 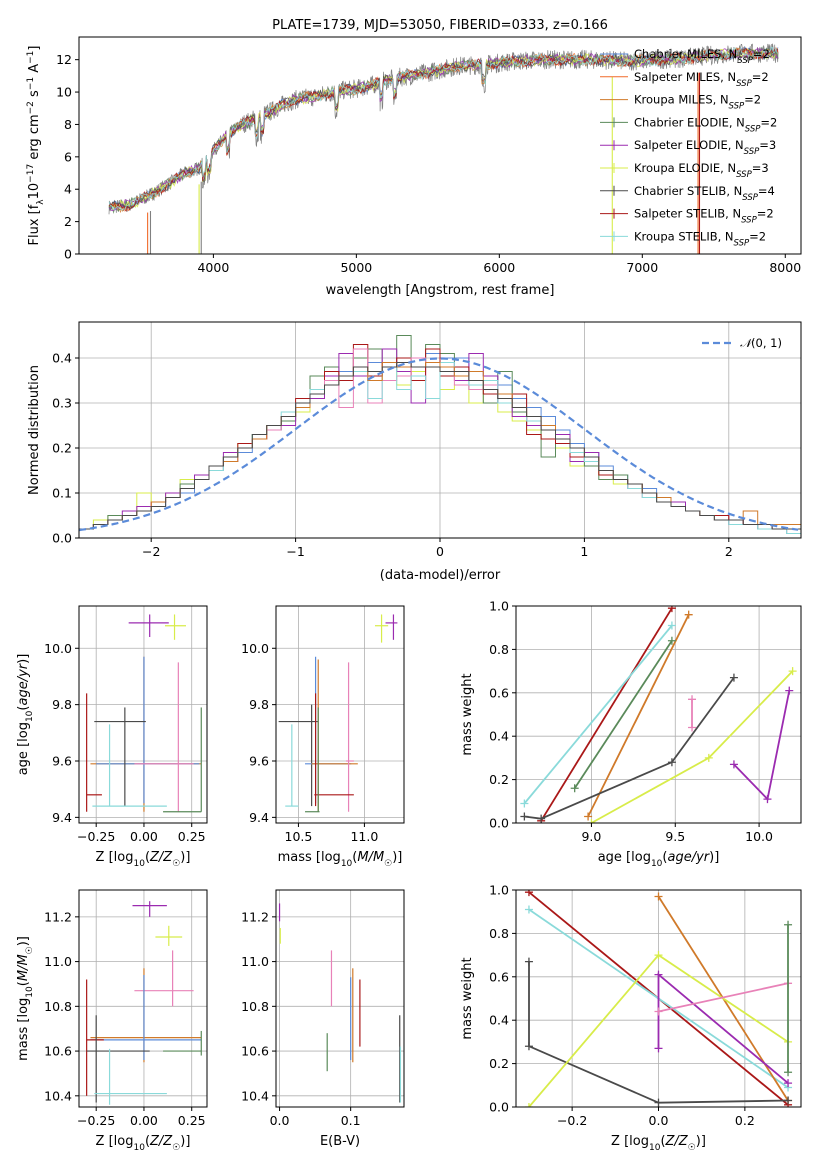 What do you see at coordinates (659, 859) in the screenshot?
I see `x-axis-label: age [log10(age/yr)]` at bounding box center [659, 859].